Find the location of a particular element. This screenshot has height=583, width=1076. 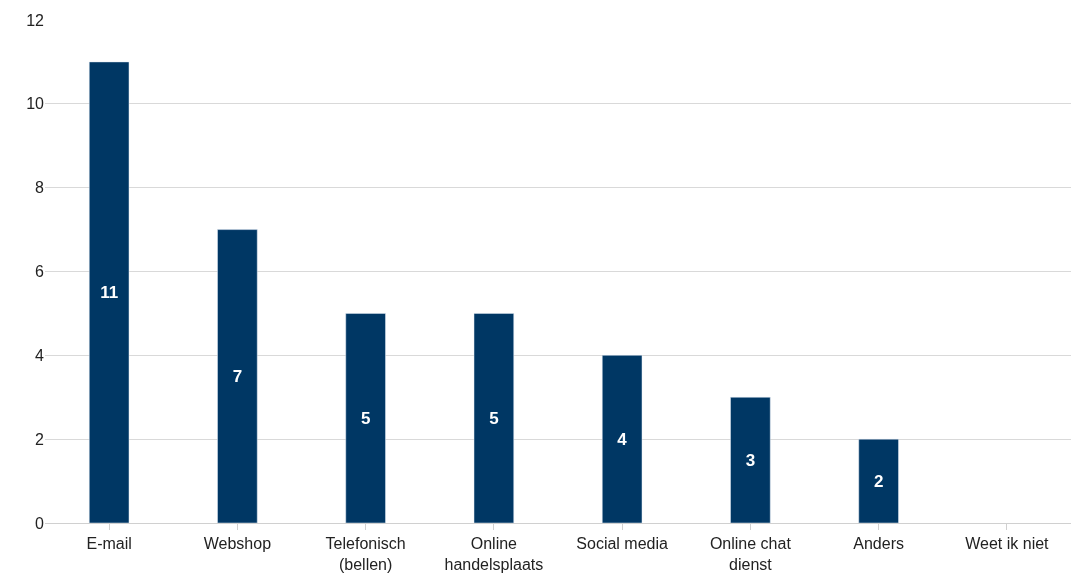

y-tick-label: 10 is located at coordinates (35, 104).